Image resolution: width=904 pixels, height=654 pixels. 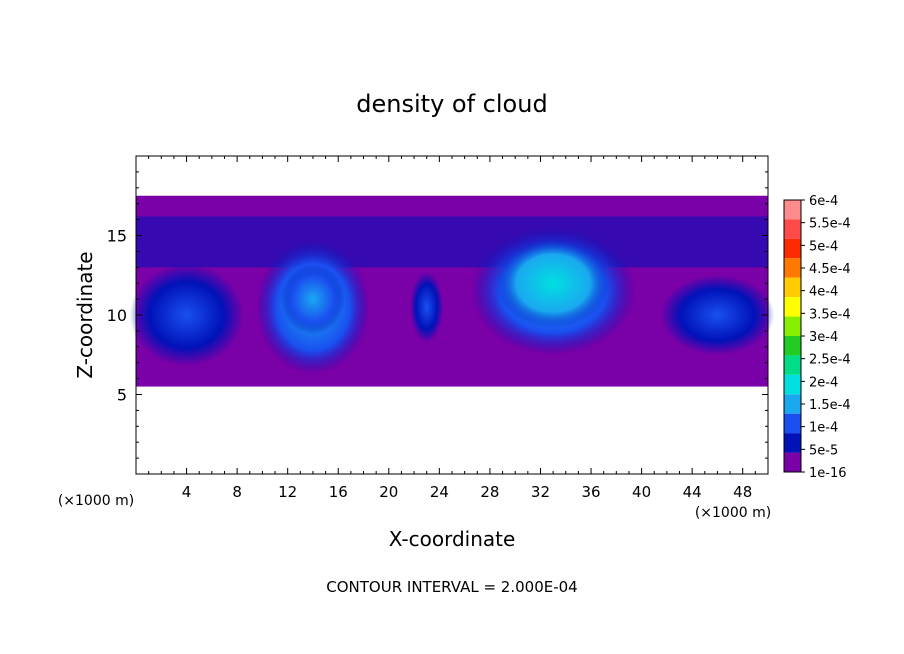 I want to click on y-axis-label: Z-coordinate, so click(x=85, y=314).